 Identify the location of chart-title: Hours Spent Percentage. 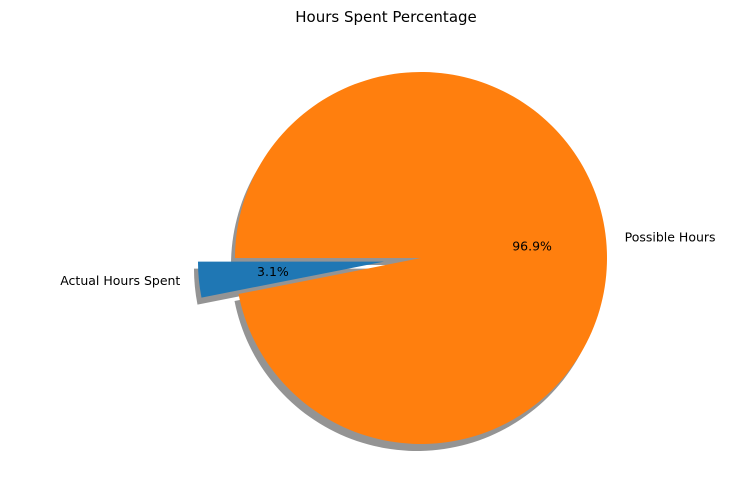
(386, 17).